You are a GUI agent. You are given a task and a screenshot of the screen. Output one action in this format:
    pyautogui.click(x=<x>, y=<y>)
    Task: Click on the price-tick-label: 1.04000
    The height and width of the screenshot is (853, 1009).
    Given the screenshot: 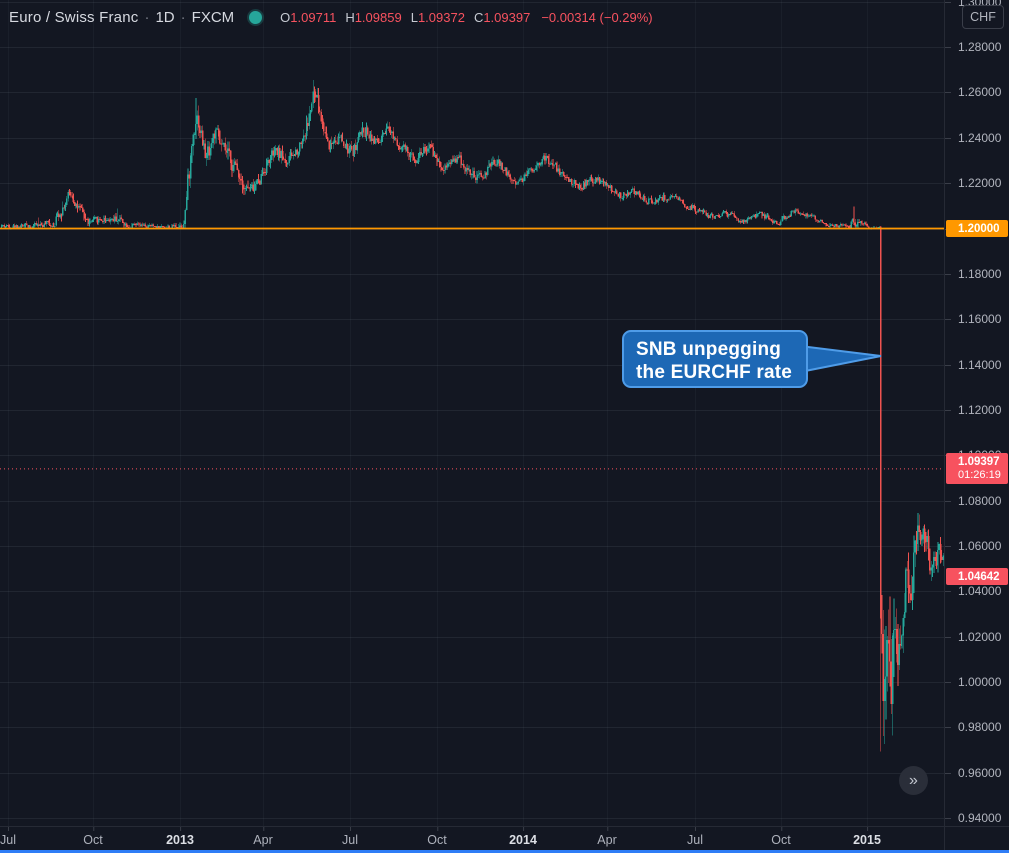 What is the action you would take?
    pyautogui.click(x=977, y=591)
    